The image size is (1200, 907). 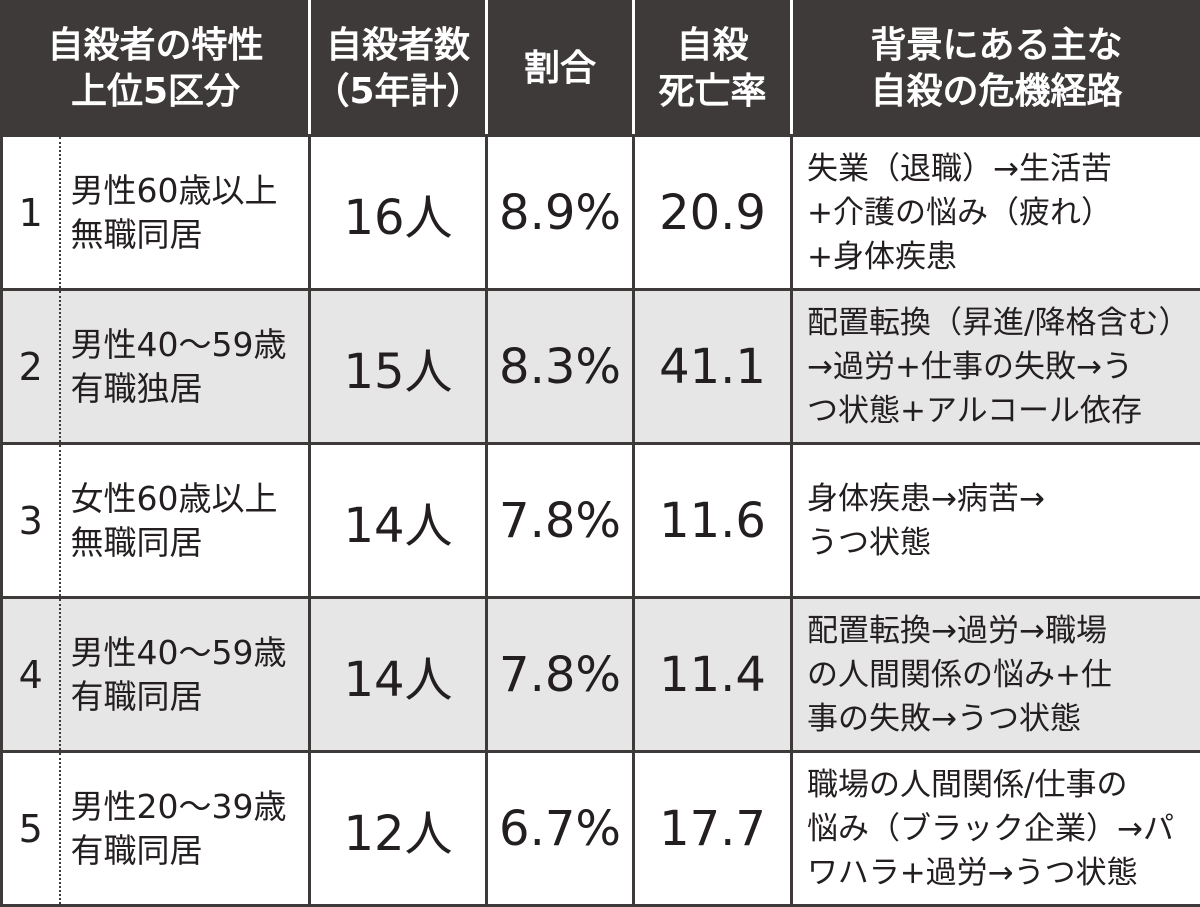 I want to click on text-line: ワハラ+過労→うつ状態, so click(x=972, y=872).